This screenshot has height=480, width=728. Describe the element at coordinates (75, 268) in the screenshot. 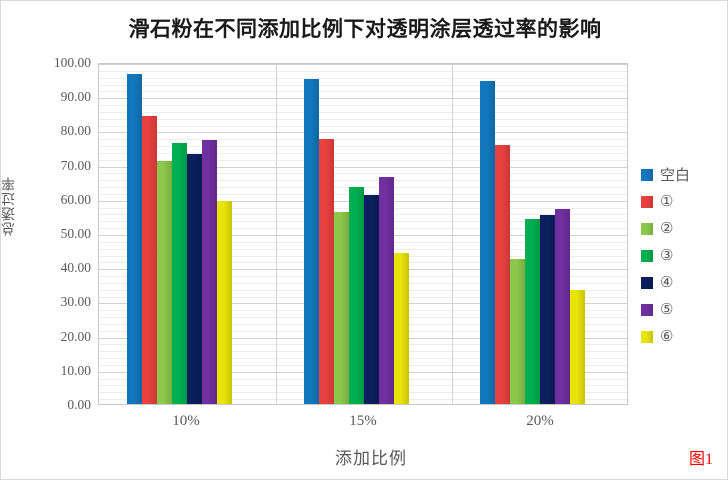

I see `y-axis-tick-label: 40.00` at that location.